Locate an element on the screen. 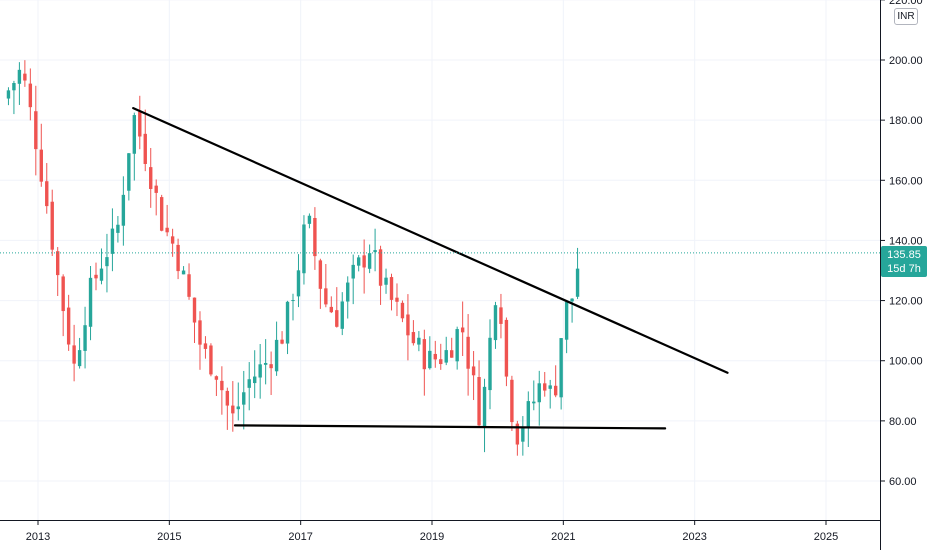 The height and width of the screenshot is (555, 932). time-tick-label: 2015 is located at coordinates (169, 537).